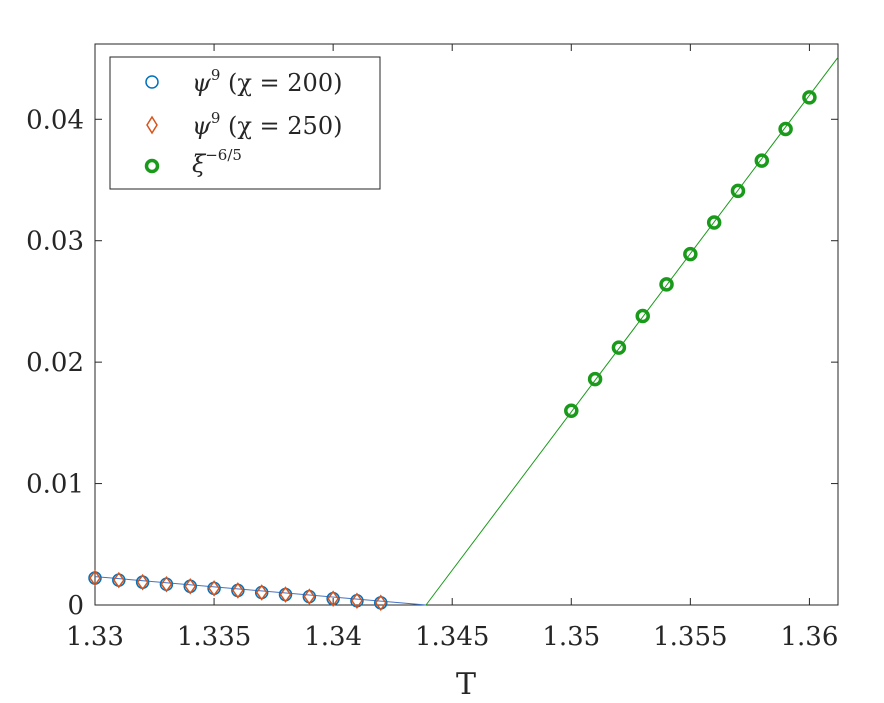 The height and width of the screenshot is (703, 884). Describe the element at coordinates (452, 637) in the screenshot. I see `x-tick-label: 1.345` at that location.